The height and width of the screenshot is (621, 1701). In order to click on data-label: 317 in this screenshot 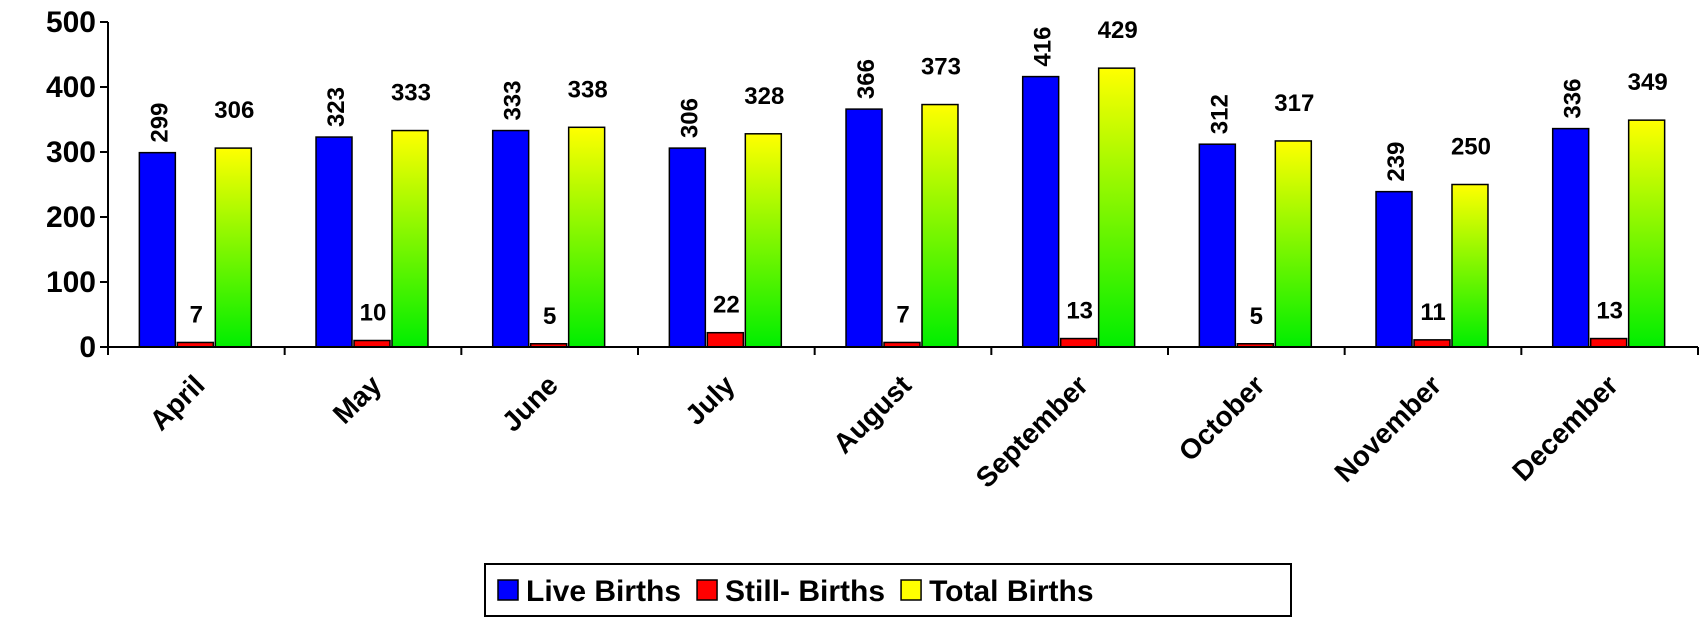, I will do `click(1294, 103)`.